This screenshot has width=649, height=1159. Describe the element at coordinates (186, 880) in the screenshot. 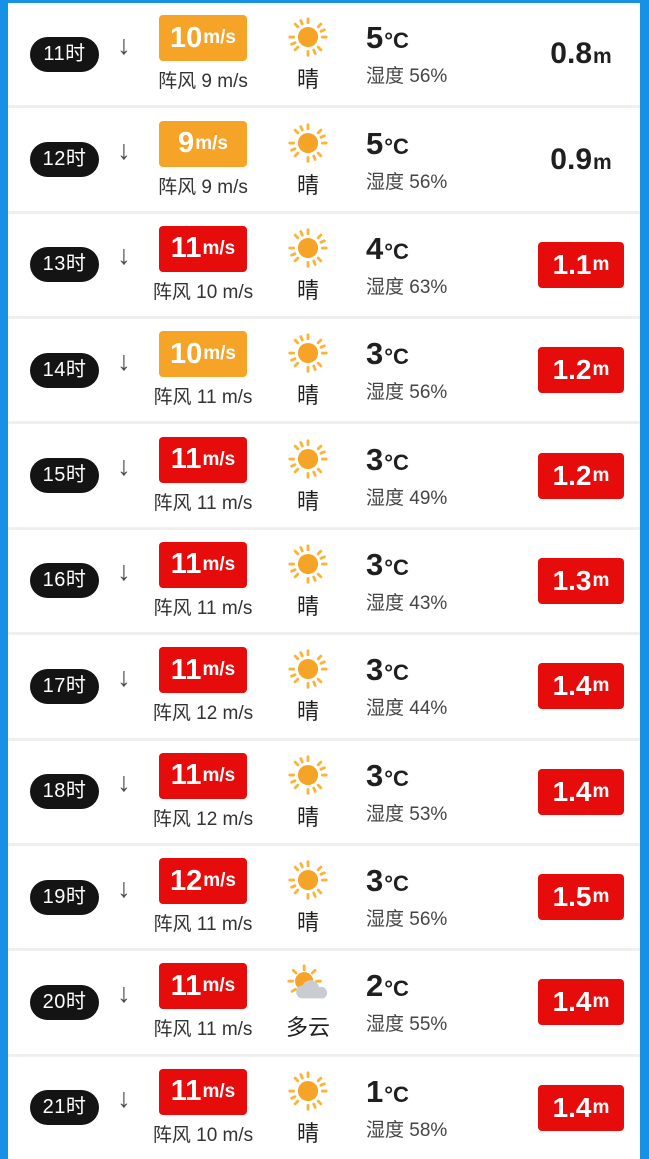

I see `wind-speed-value: 12` at that location.